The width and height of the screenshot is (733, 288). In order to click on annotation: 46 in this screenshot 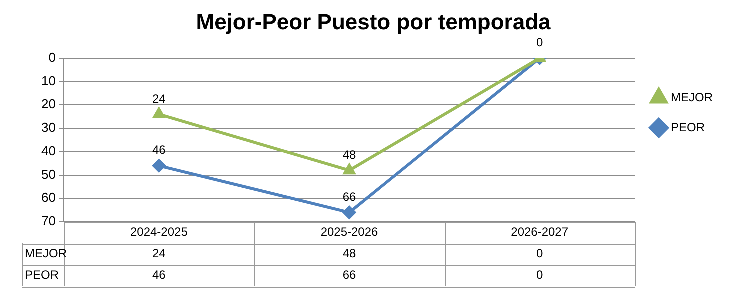, I will do `click(159, 150)`.